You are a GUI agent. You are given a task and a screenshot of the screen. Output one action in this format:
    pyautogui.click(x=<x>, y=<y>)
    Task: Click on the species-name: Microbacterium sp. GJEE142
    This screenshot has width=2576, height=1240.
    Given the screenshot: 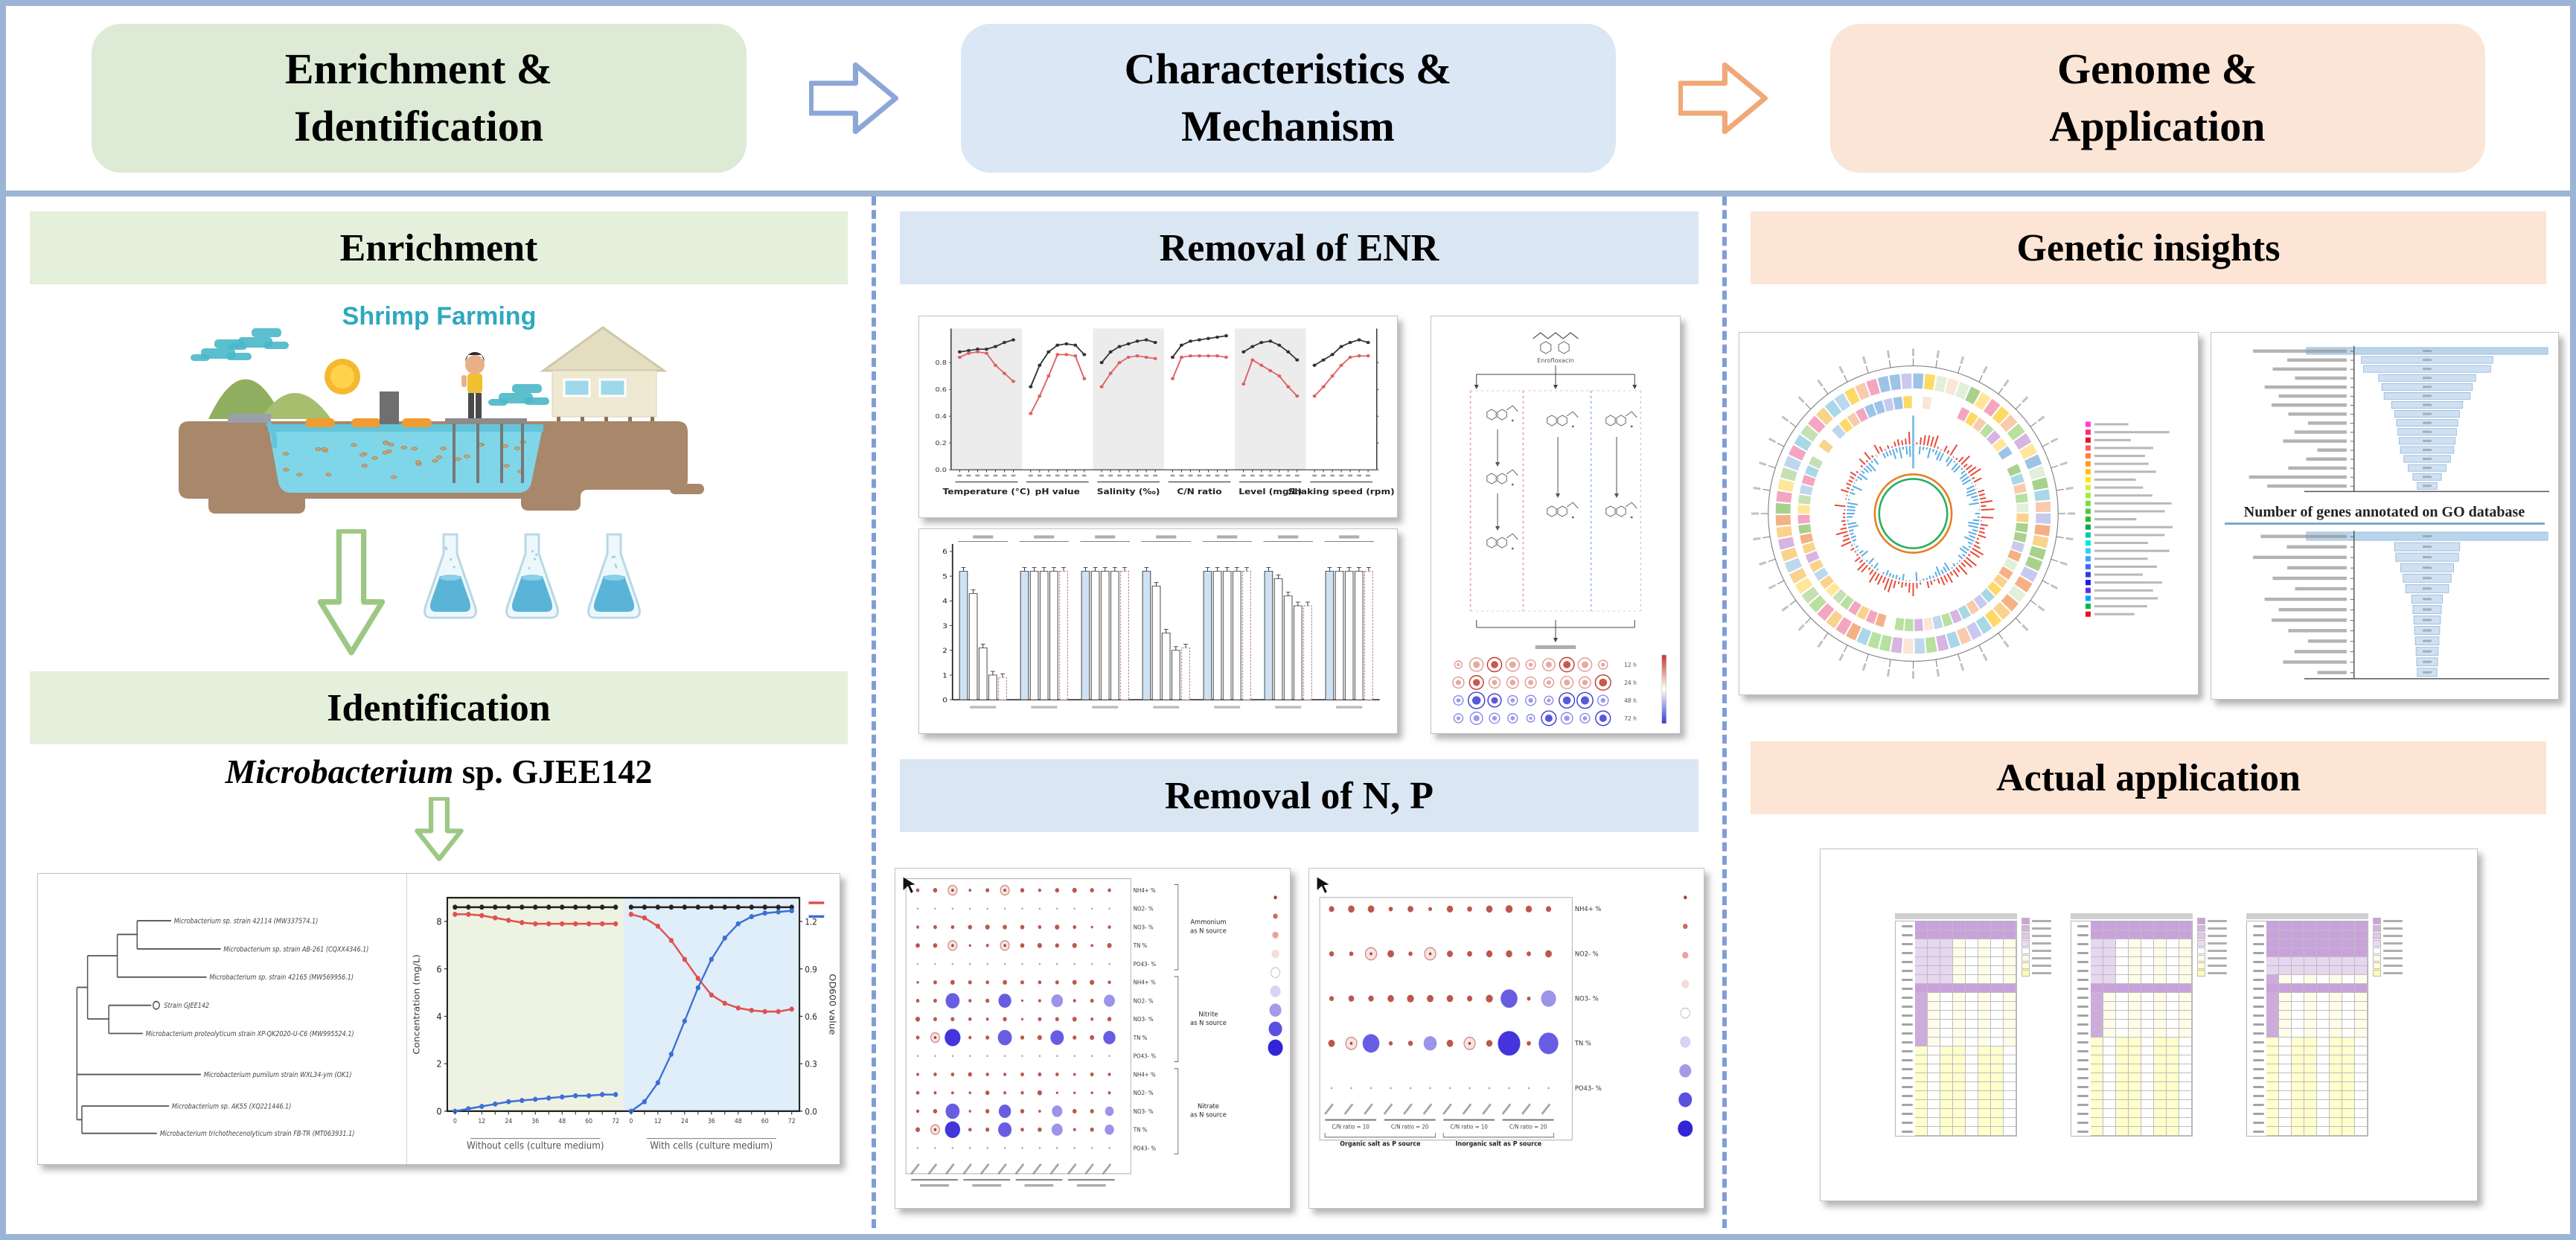 What is the action you would take?
    pyautogui.click(x=439, y=772)
    